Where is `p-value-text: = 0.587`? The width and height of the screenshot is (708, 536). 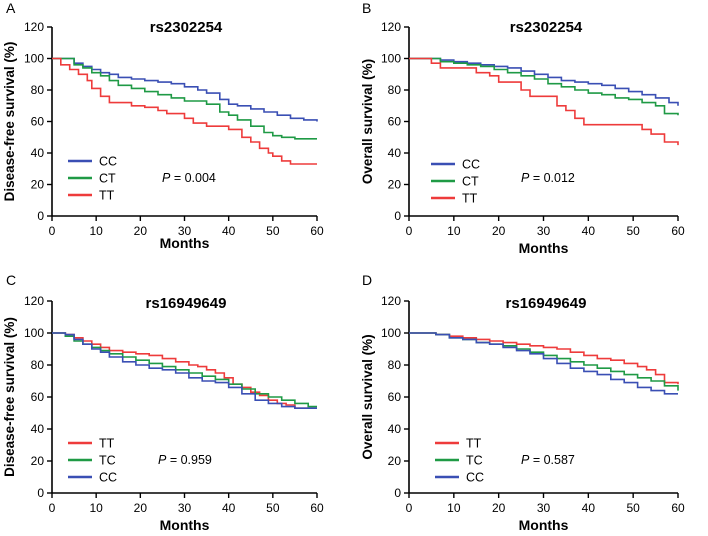
p-value-text: = 0.587 is located at coordinates (552, 460).